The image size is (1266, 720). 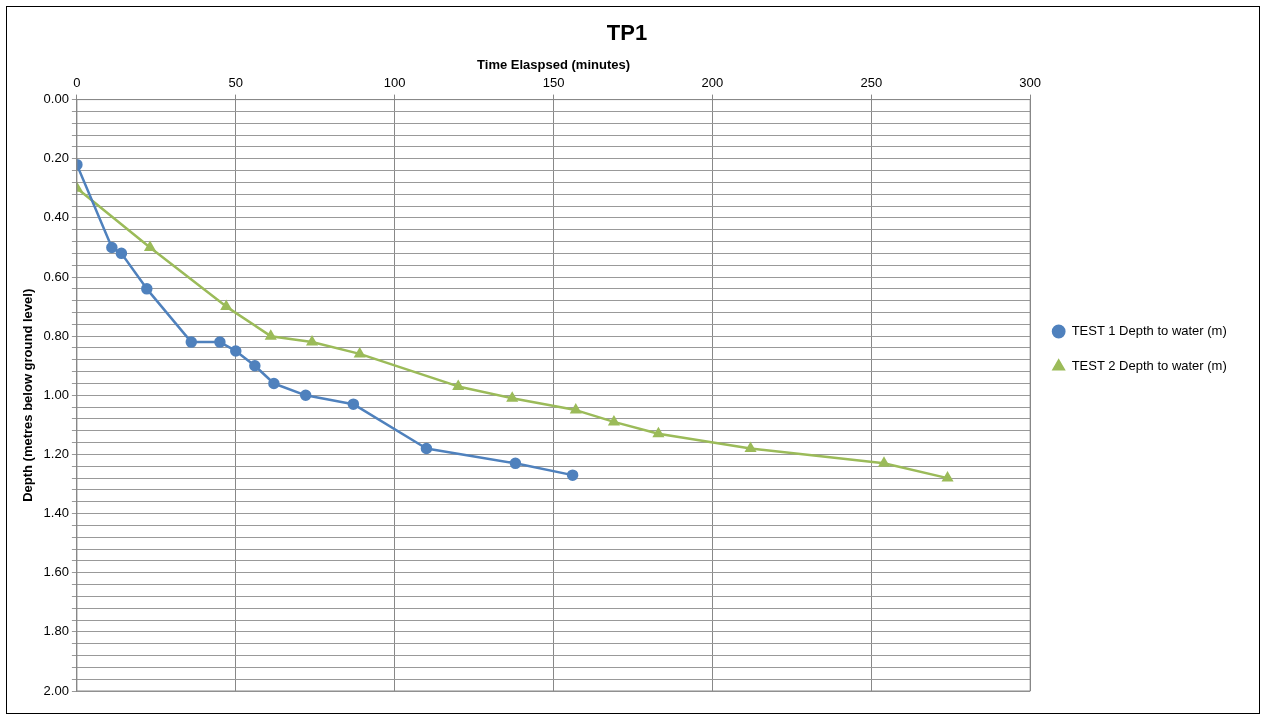 What do you see at coordinates (56, 217) in the screenshot?
I see `y-tick-label: 0.40` at bounding box center [56, 217].